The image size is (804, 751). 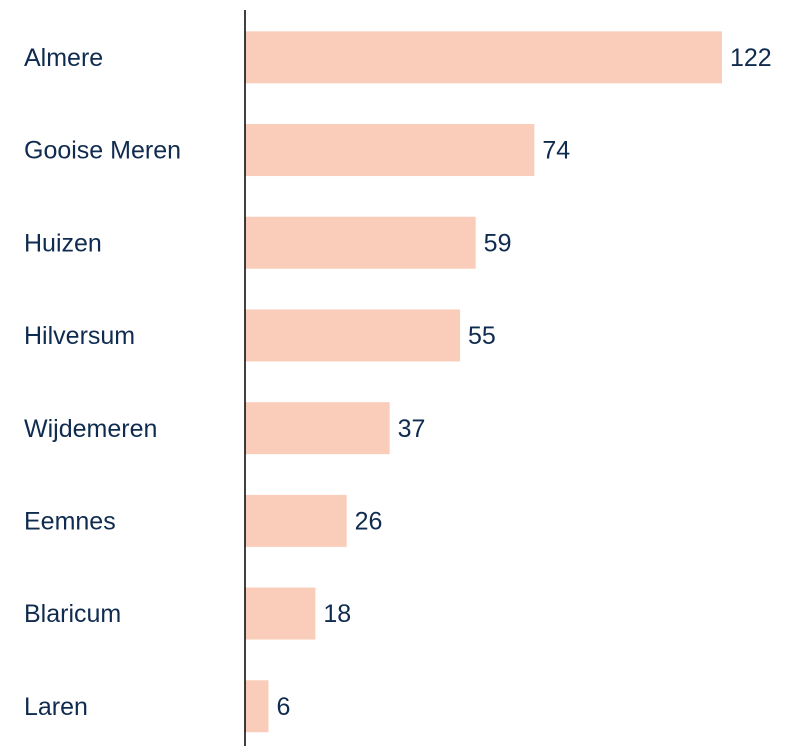 What do you see at coordinates (72, 614) in the screenshot?
I see `category-label: Blaricum` at bounding box center [72, 614].